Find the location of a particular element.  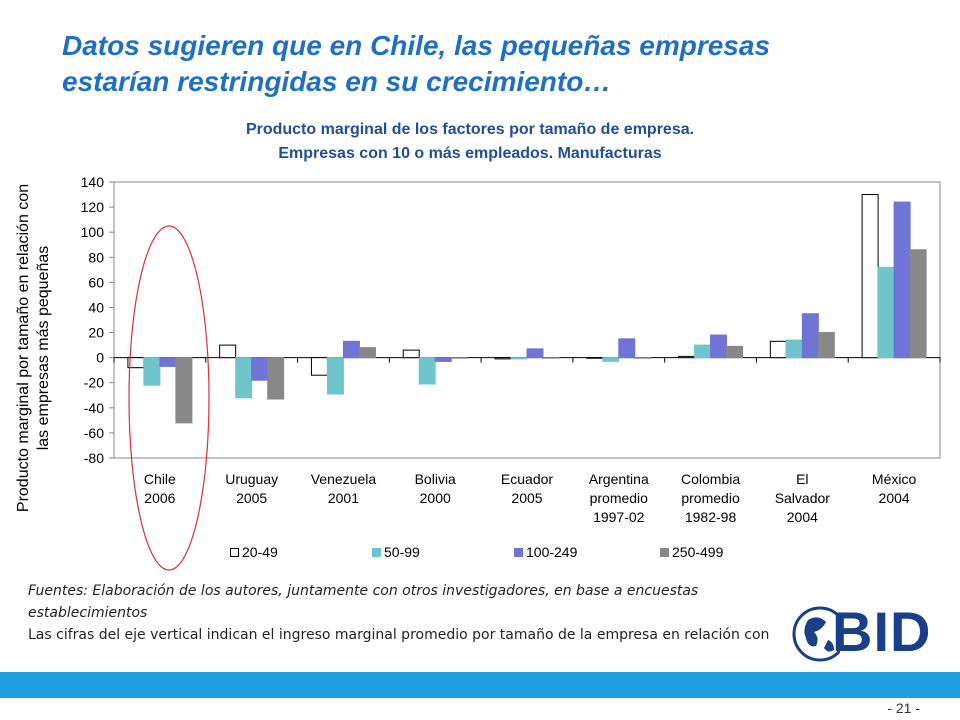

y-tick-label: -40 is located at coordinates (94, 408).